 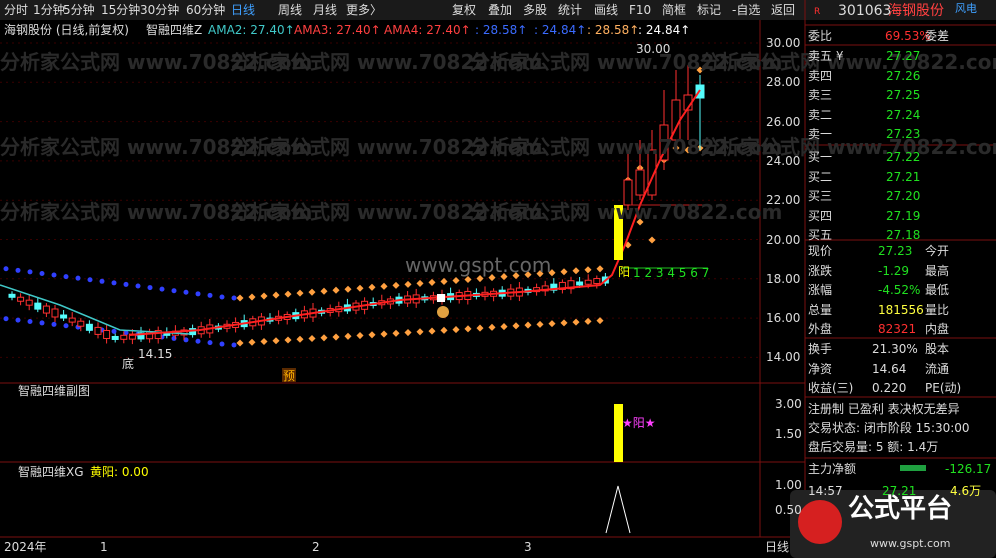 What do you see at coordinates (640, 10) in the screenshot?
I see `actions-5: F10` at bounding box center [640, 10].